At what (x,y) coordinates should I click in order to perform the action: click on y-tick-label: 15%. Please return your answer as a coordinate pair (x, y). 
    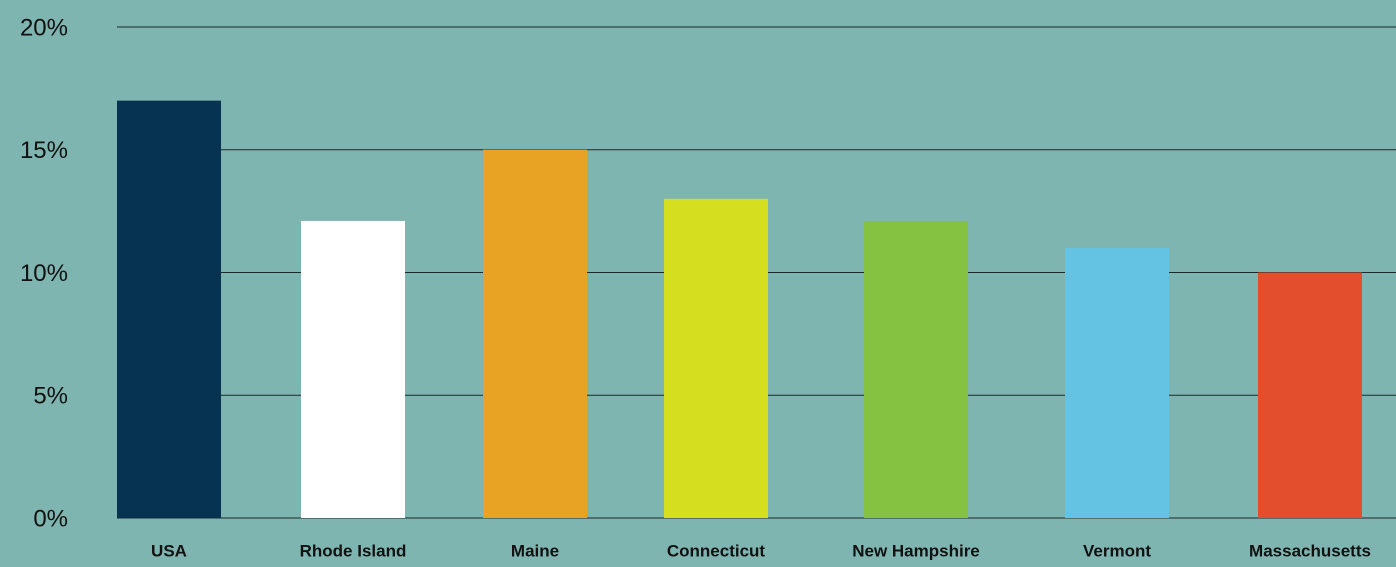
    Looking at the image, I should click on (44, 150).